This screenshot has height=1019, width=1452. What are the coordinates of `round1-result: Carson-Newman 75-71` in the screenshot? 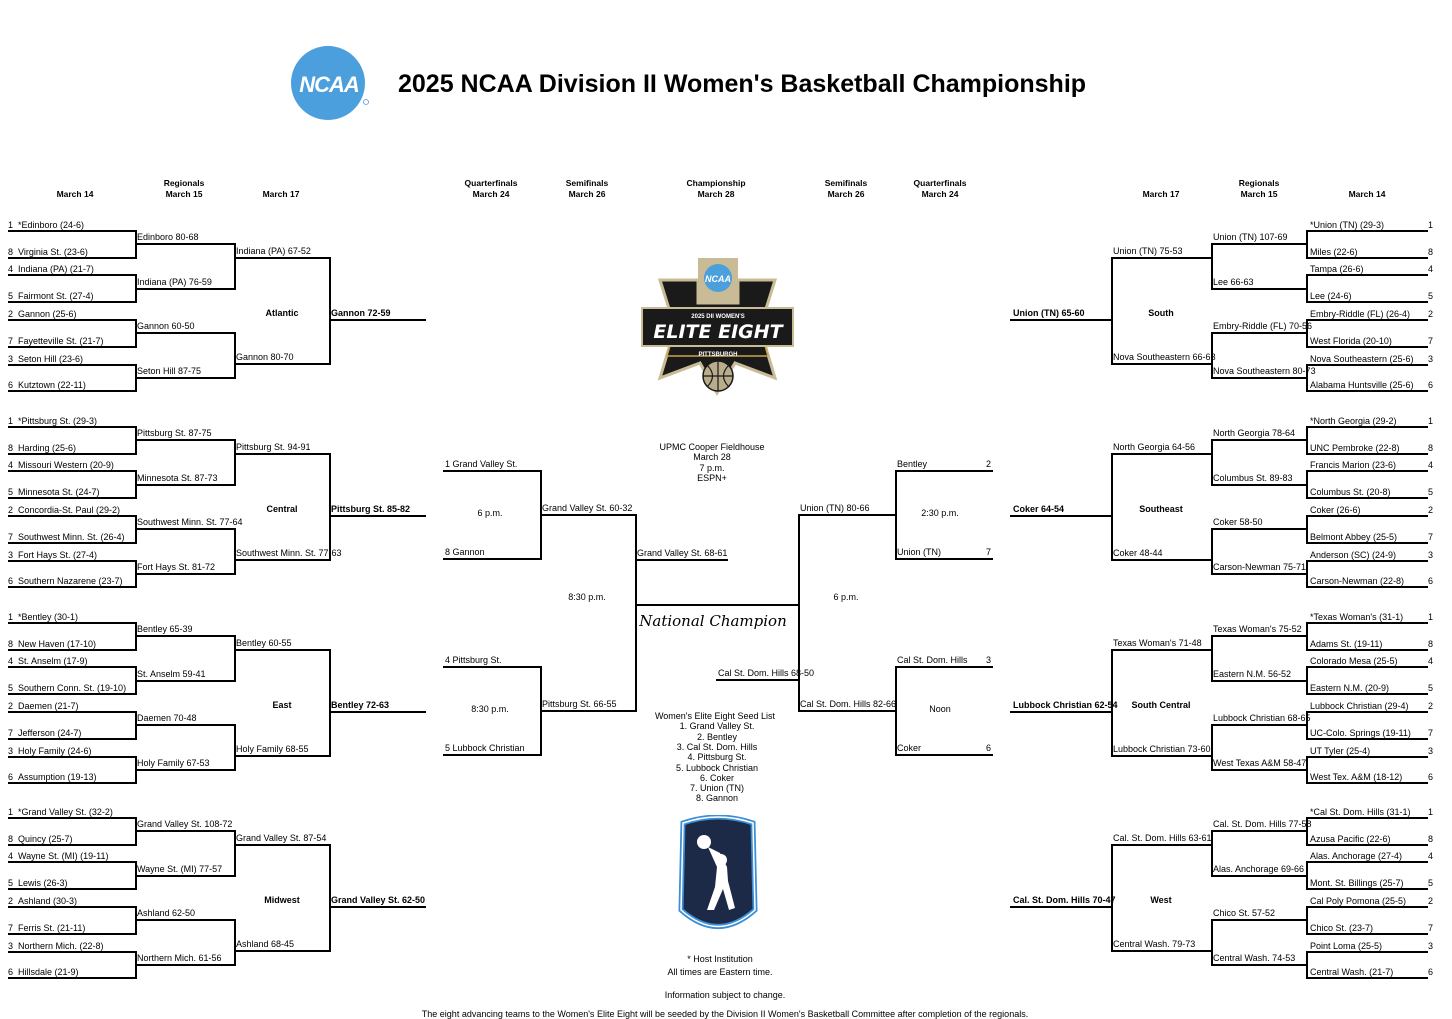 It's located at (1260, 567).